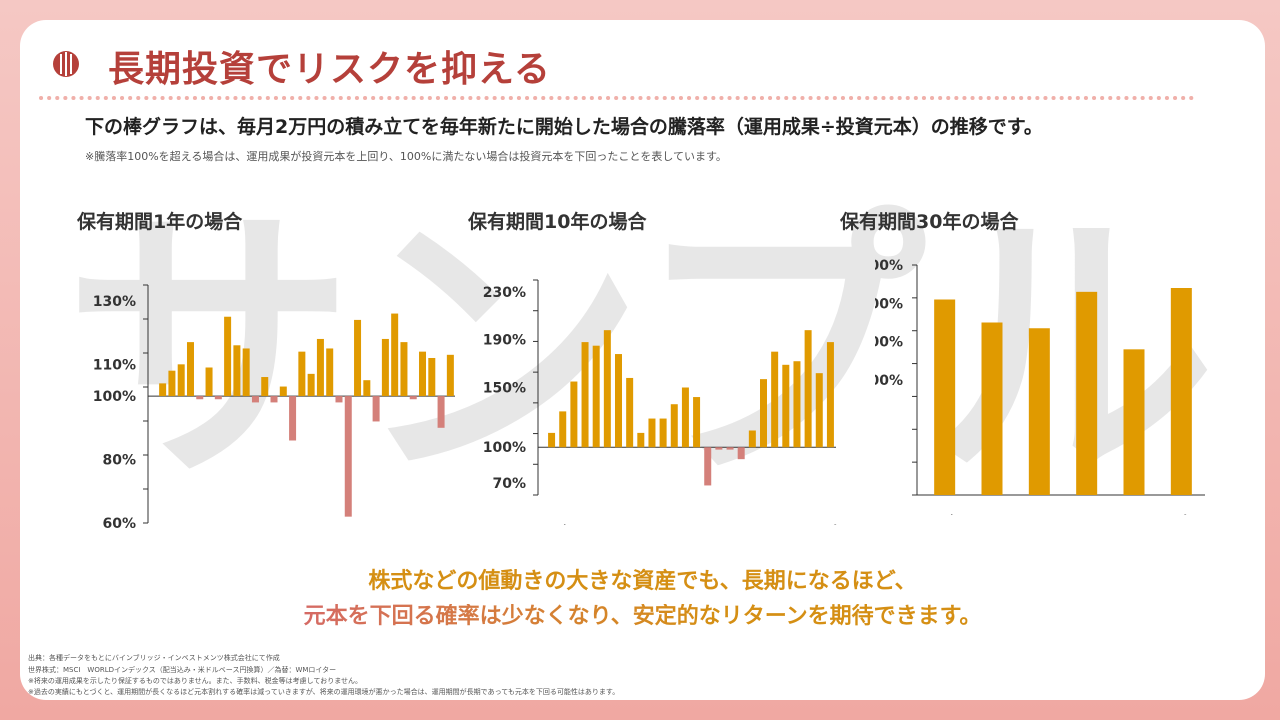 This screenshot has width=1280, height=720. I want to click on y-tick-label: 300%, so click(889, 304).